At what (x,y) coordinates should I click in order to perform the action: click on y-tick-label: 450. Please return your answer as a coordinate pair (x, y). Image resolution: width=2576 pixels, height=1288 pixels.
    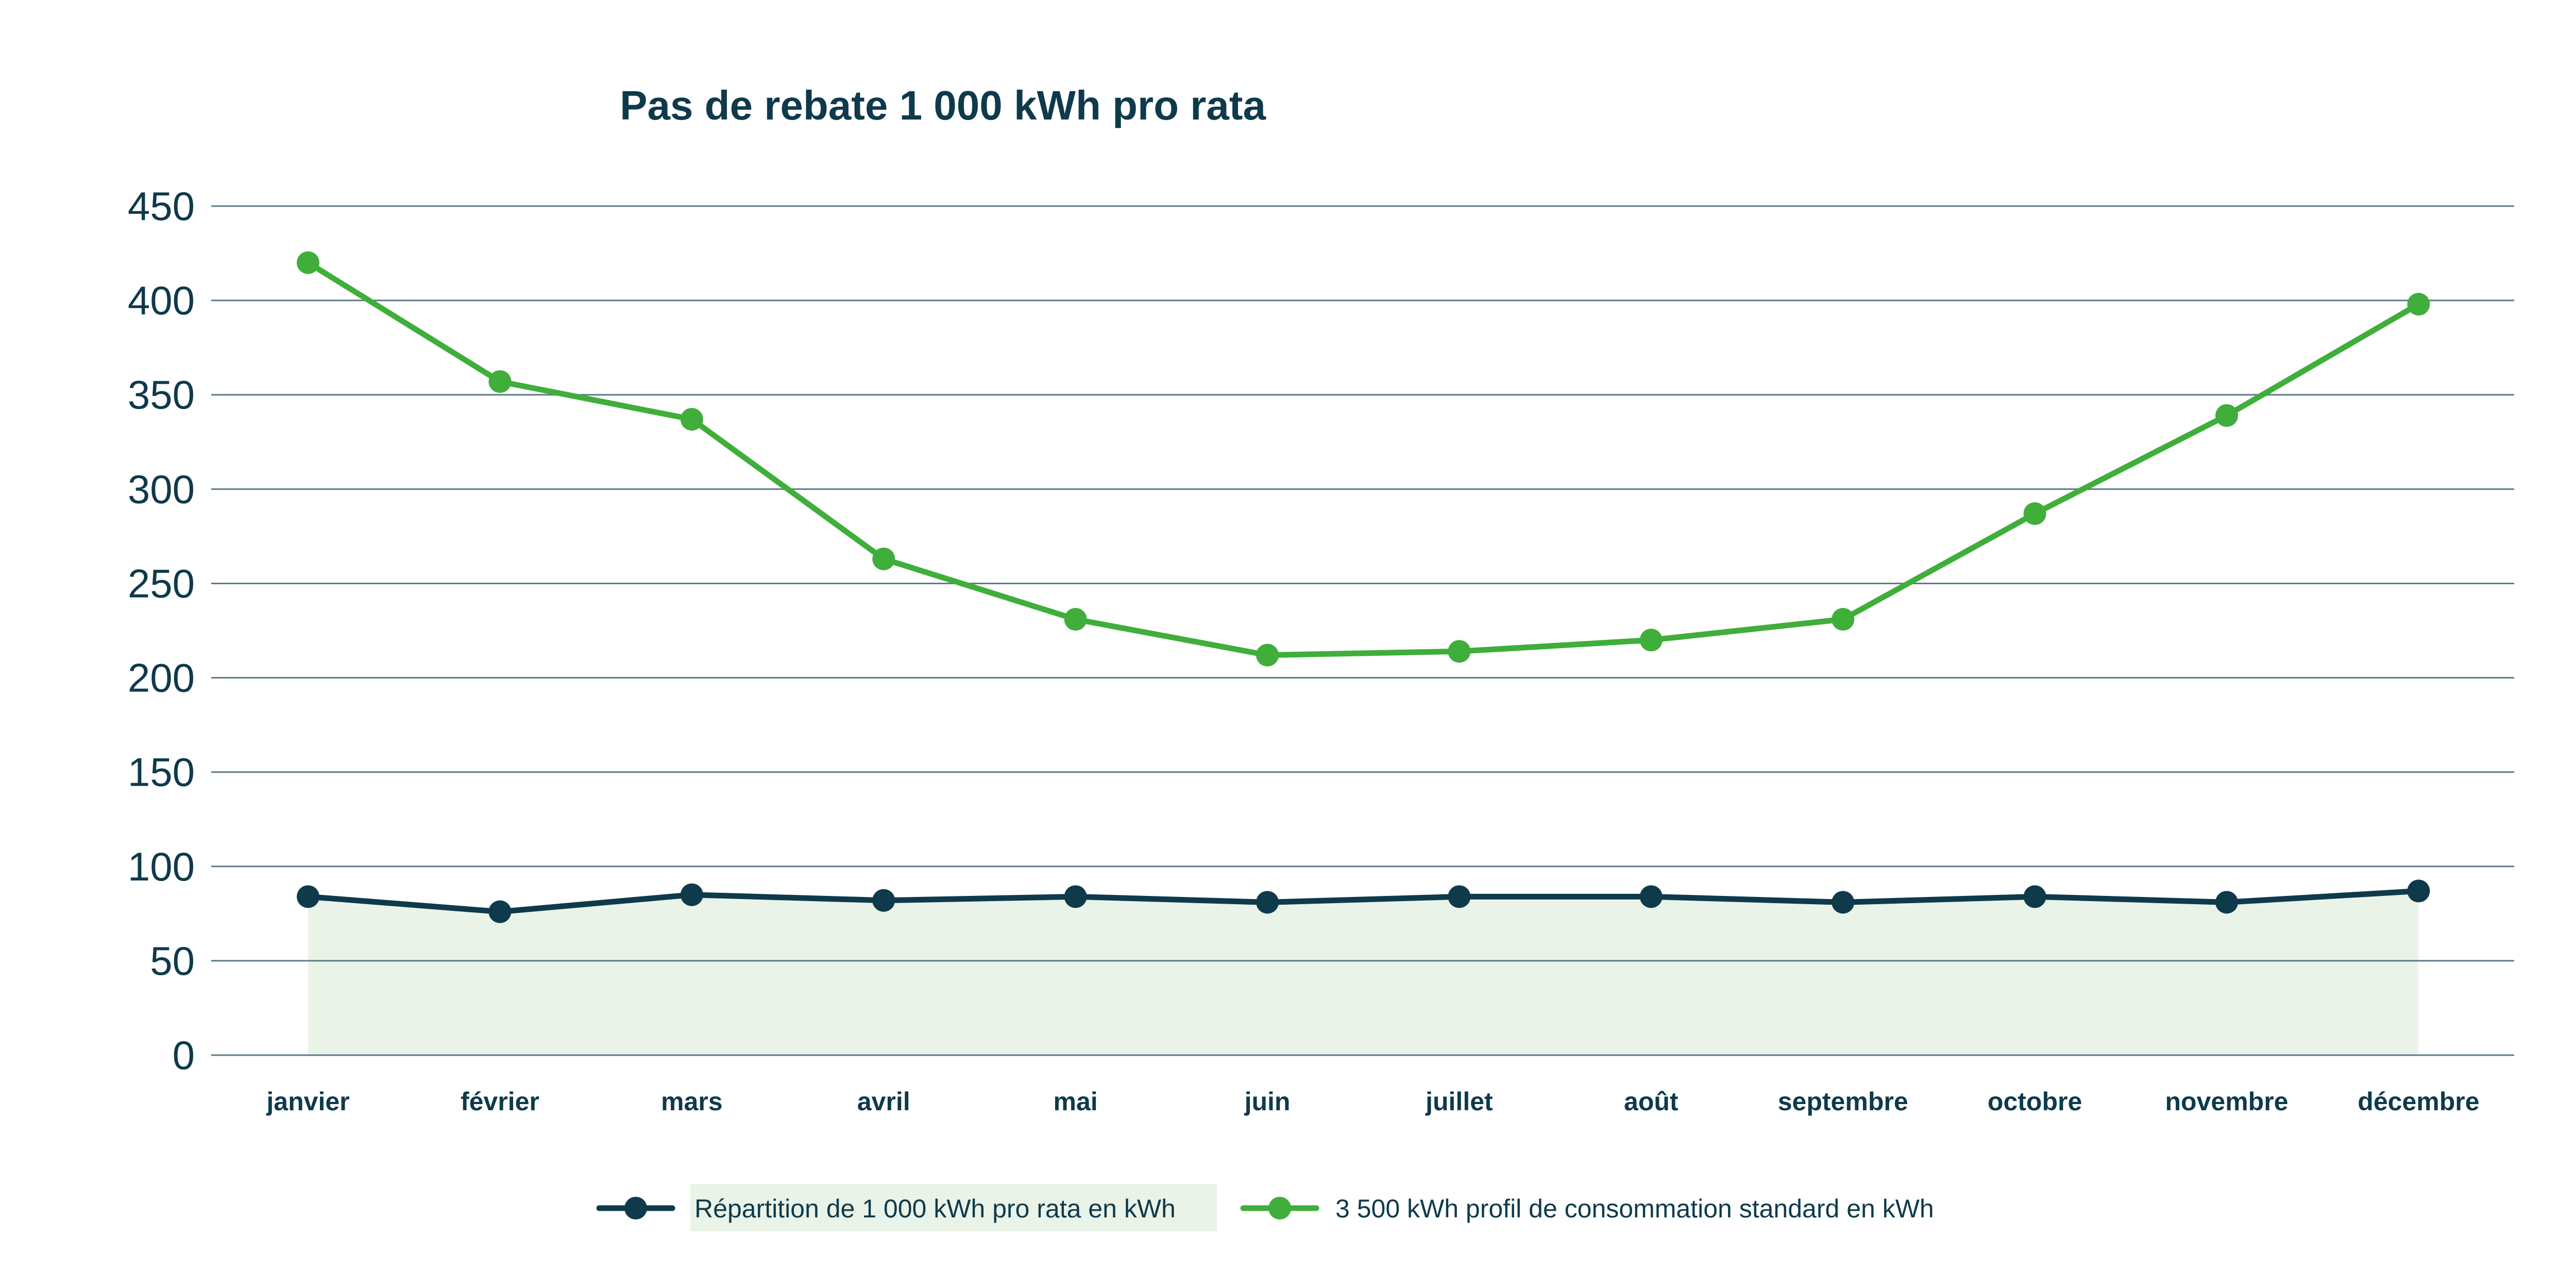
    Looking at the image, I should click on (161, 206).